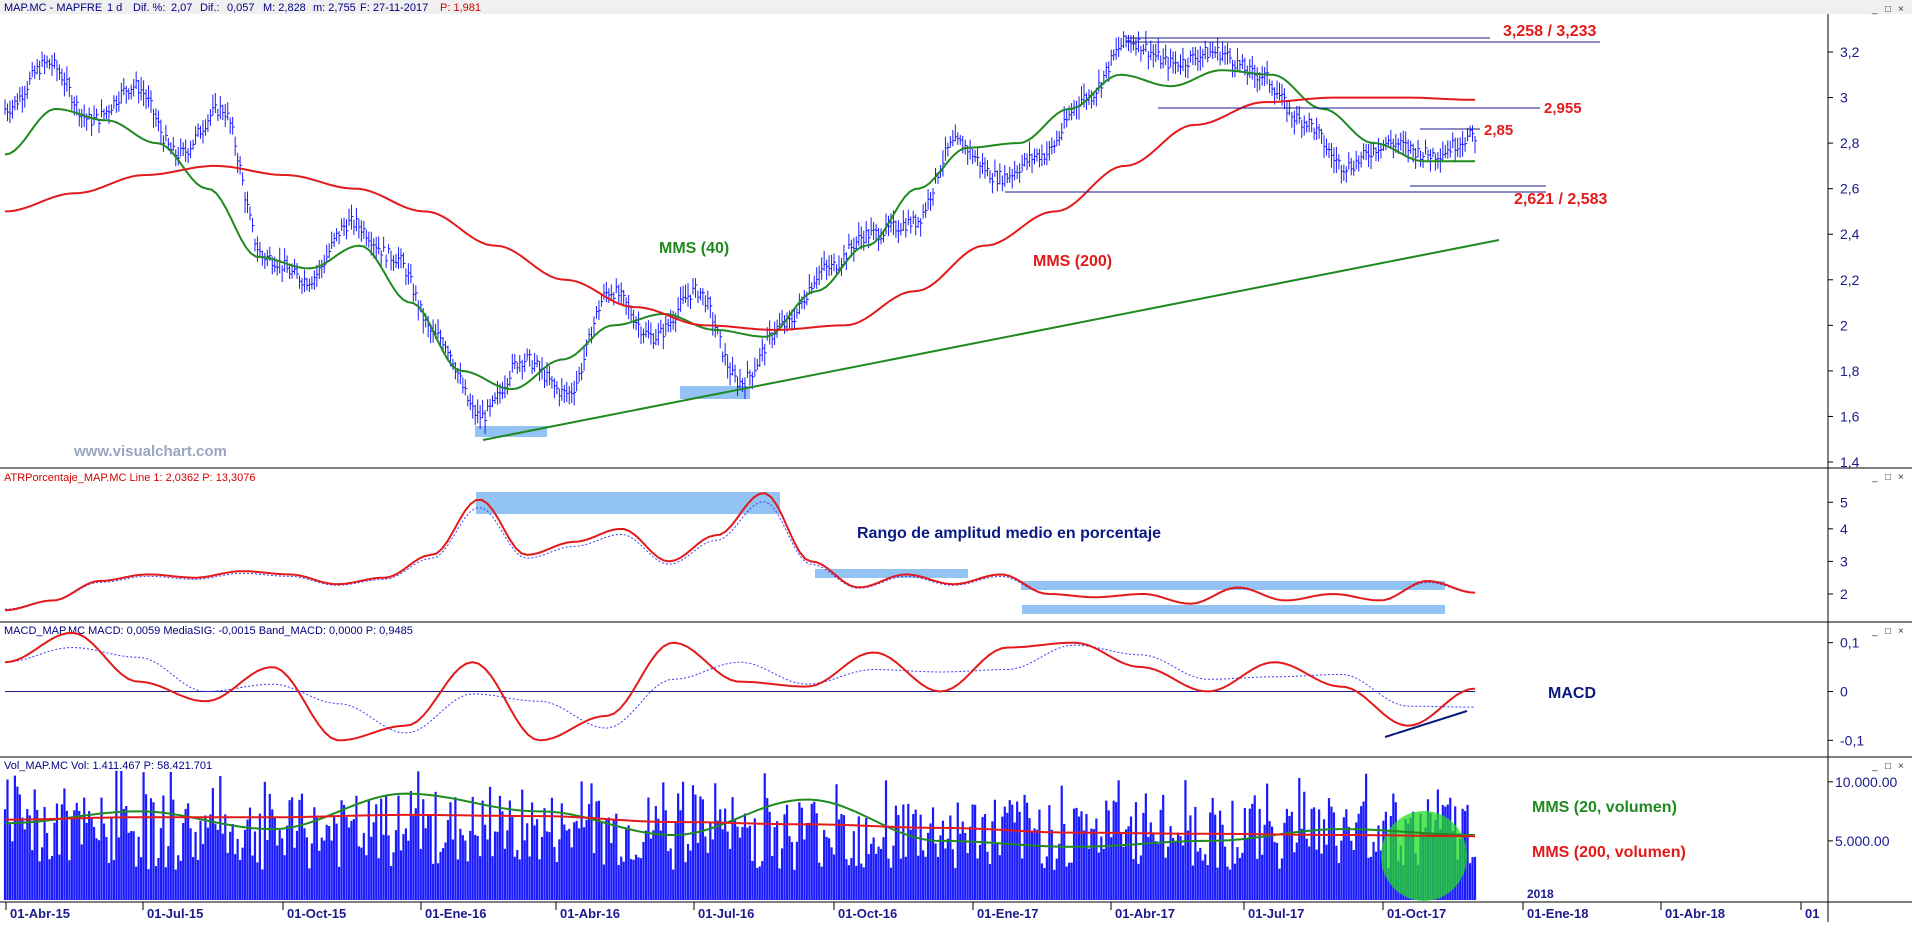 The image size is (1912, 927). Describe the element at coordinates (1145, 913) in the screenshot. I see `x-tick-label: 01-Abr-17` at that location.